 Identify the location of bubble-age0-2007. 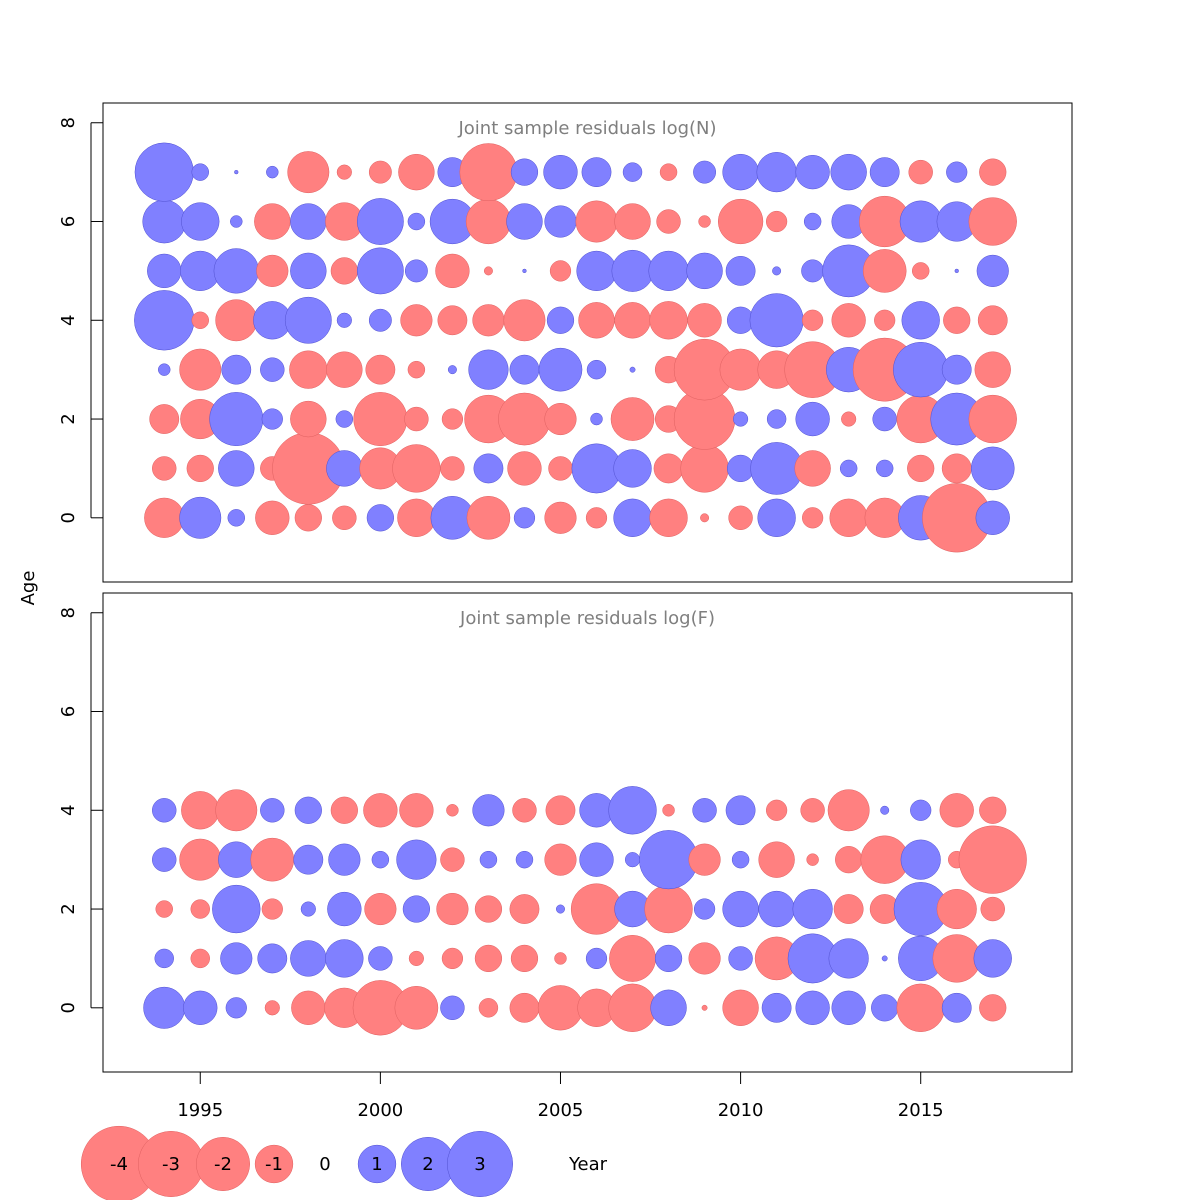
(632, 517).